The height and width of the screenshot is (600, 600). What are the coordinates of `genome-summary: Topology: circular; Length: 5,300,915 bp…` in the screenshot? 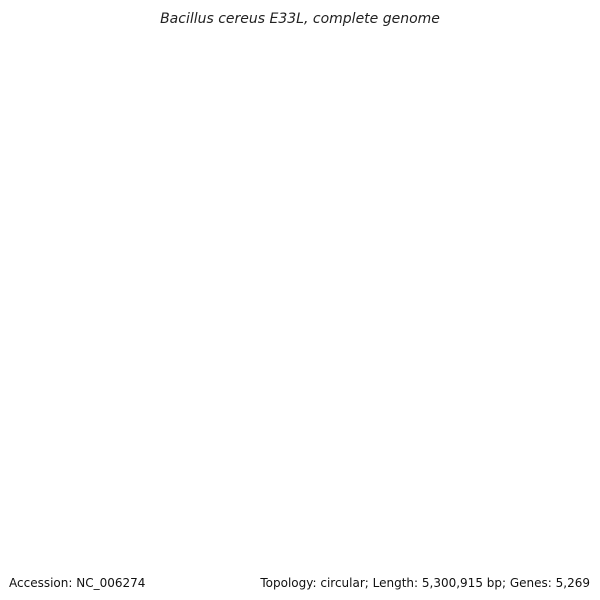 It's located at (425, 583).